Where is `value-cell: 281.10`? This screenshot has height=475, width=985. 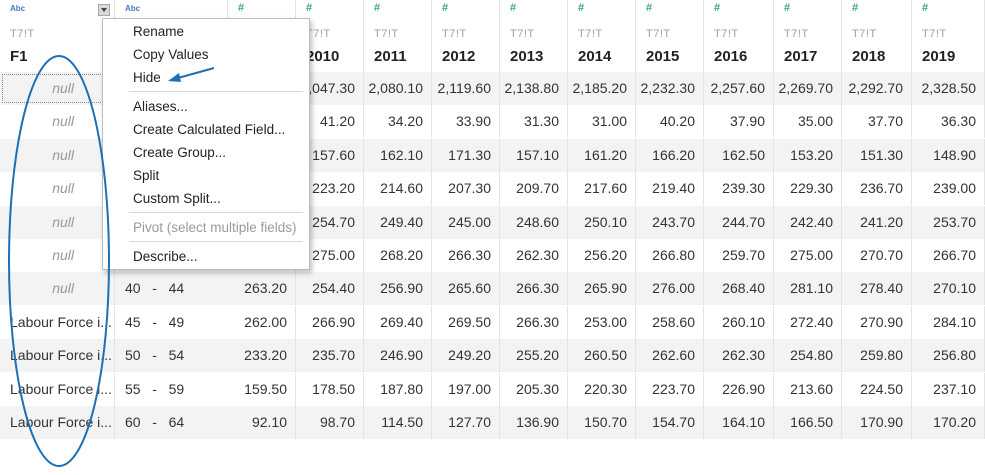
value-cell: 281.10 is located at coordinates (808, 289).